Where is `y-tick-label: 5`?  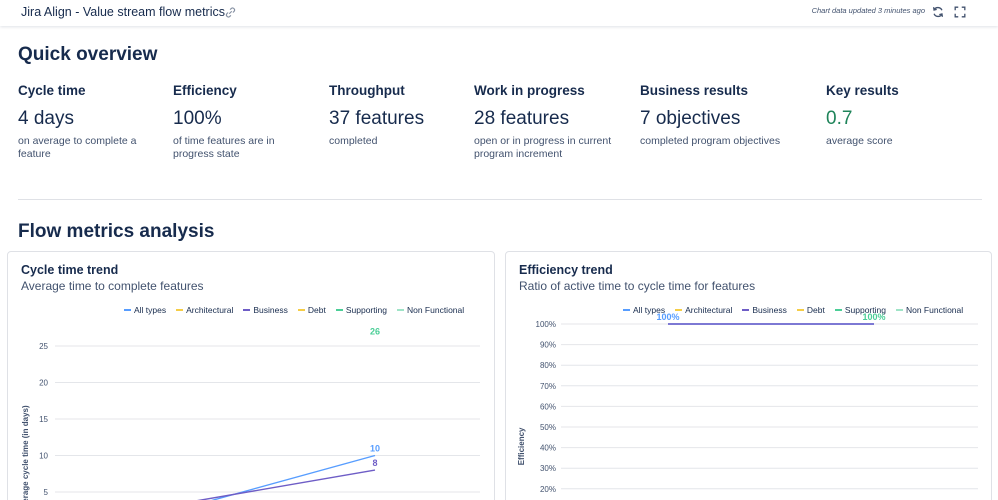 y-tick-label: 5 is located at coordinates (46, 492).